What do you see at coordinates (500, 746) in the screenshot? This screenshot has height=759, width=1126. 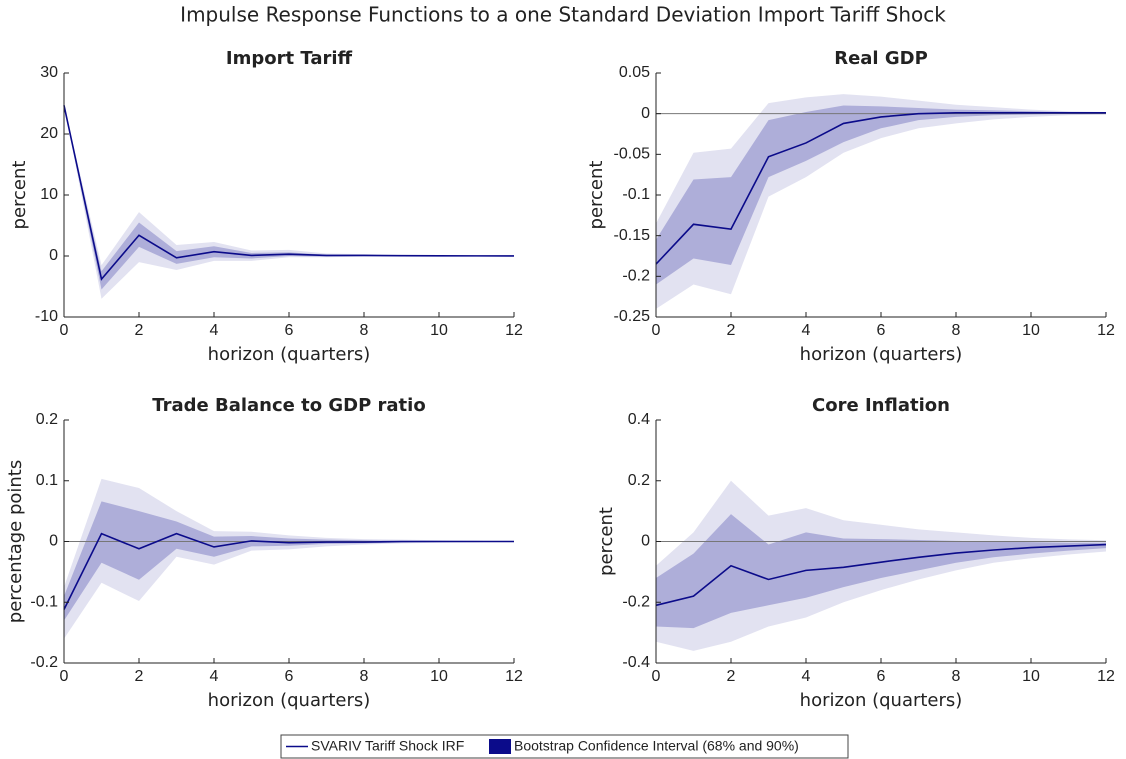 I see `legend-band-swatch` at bounding box center [500, 746].